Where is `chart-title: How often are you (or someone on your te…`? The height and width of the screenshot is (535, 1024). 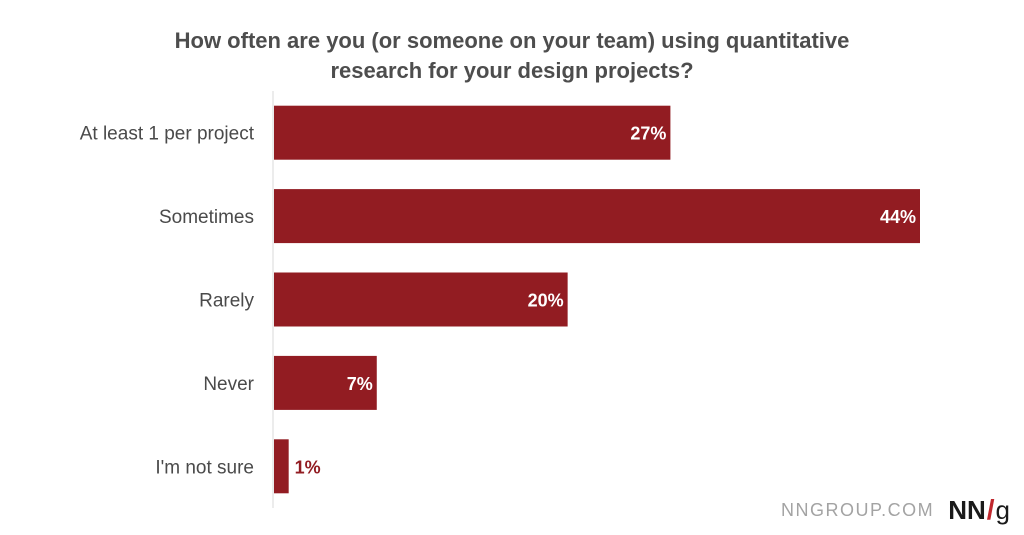
chart-title: How often are you (or someone on your te… is located at coordinates (512, 56).